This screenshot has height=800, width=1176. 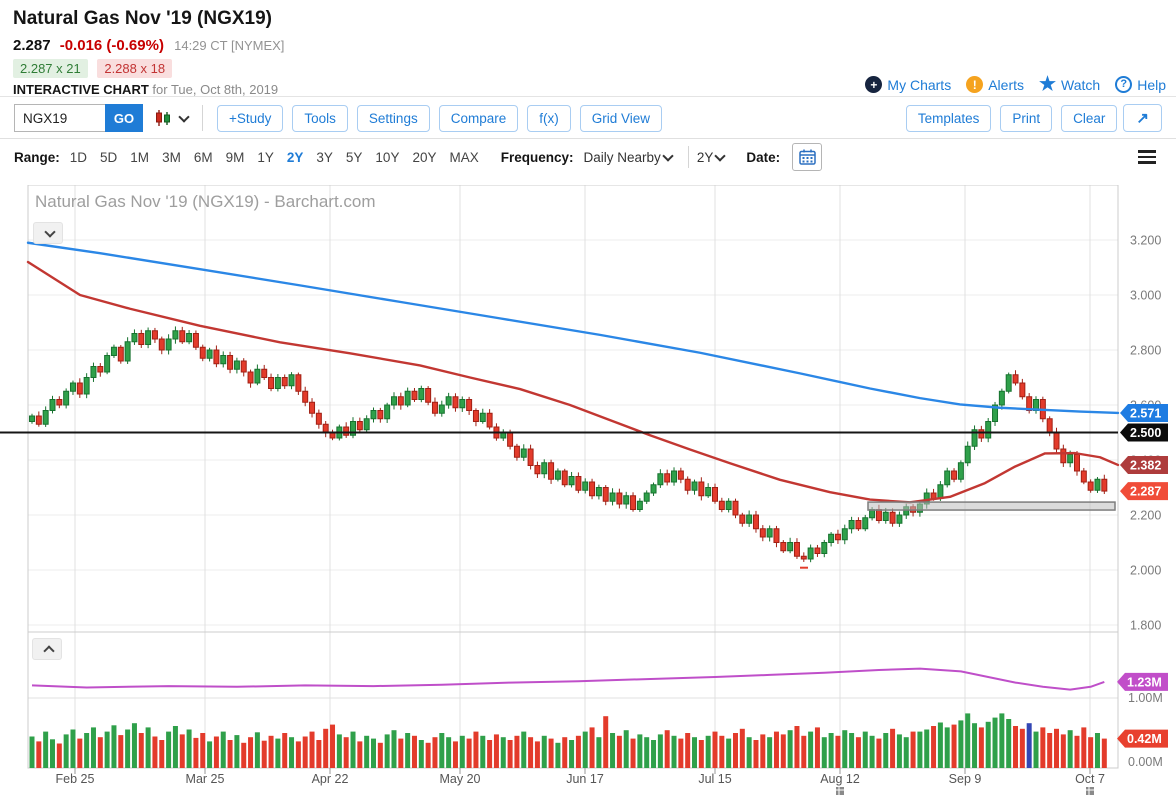 I want to click on expand-sub-panel-button, so click(x=47, y=649).